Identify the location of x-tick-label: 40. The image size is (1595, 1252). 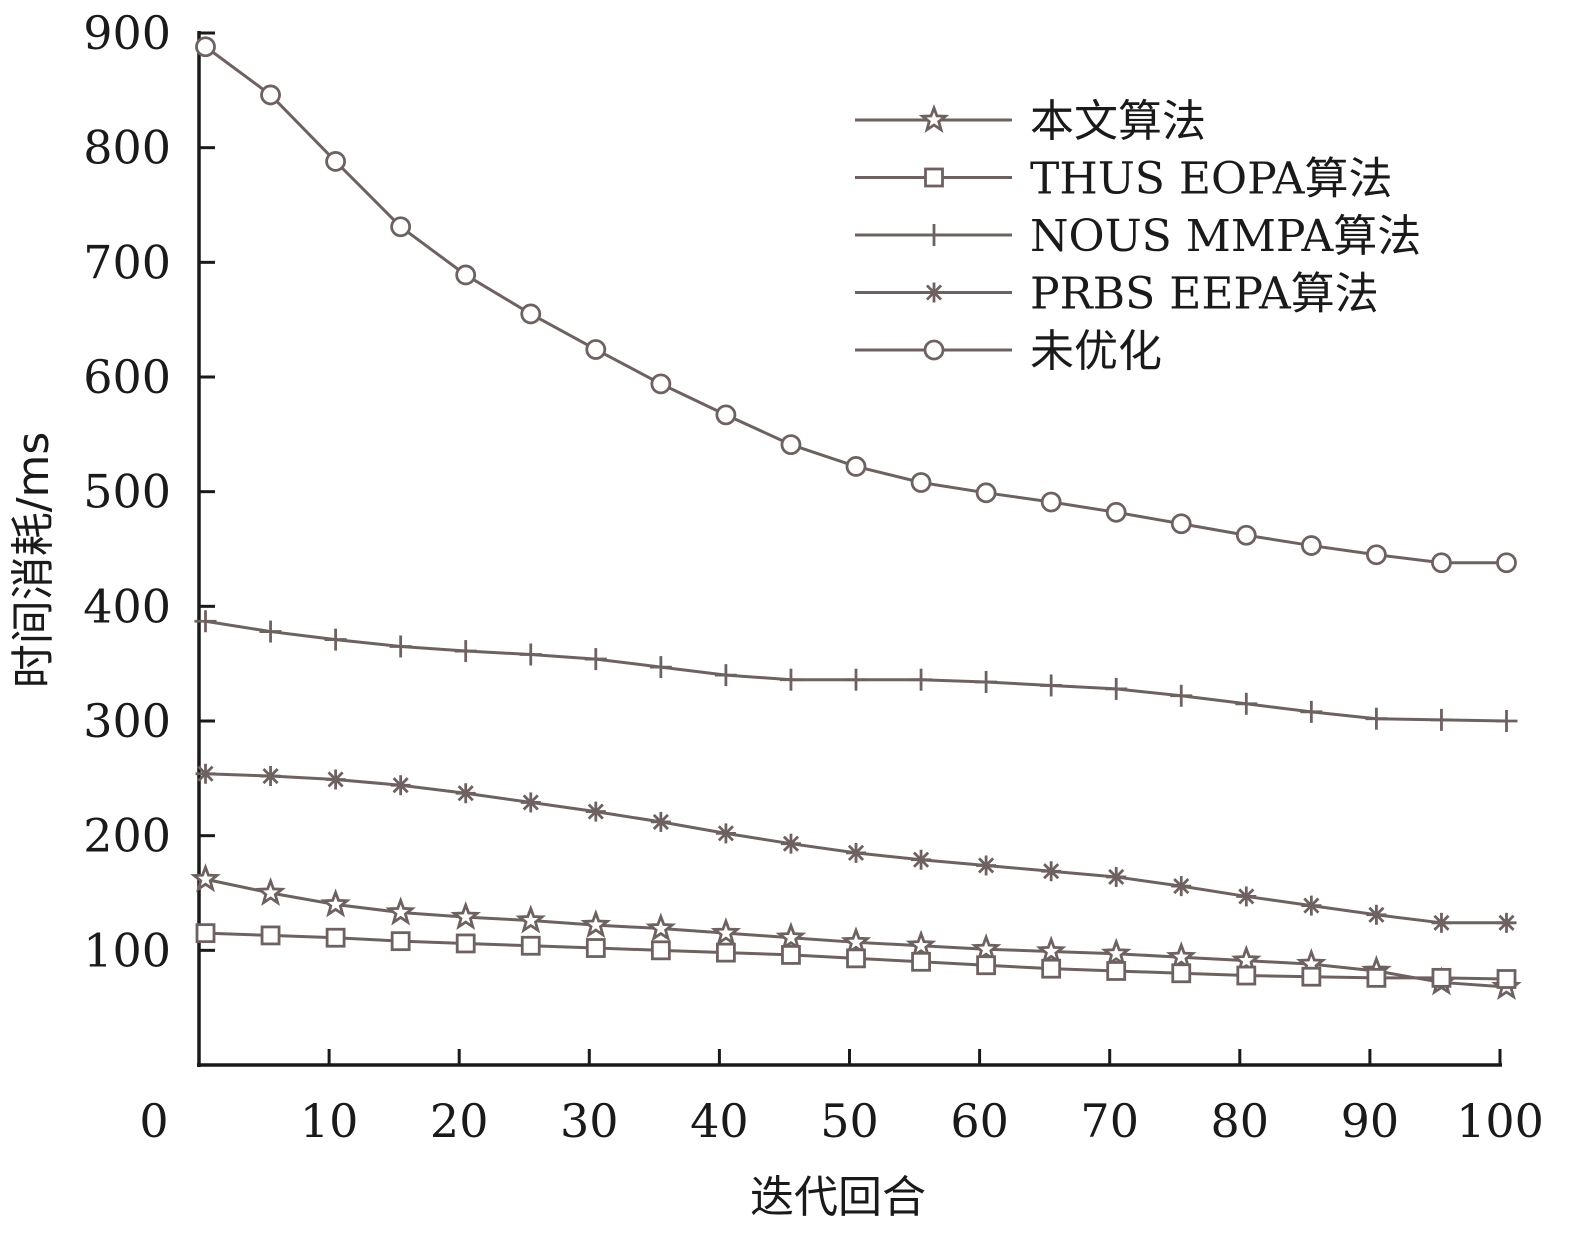
(719, 1121).